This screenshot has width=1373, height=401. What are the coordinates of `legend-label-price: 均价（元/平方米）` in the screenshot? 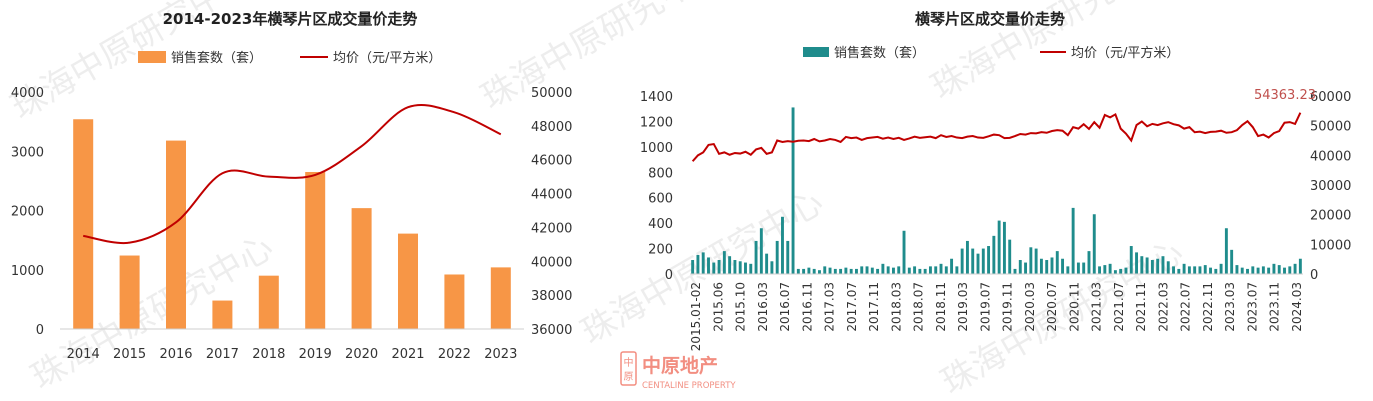 It's located at (387, 58).